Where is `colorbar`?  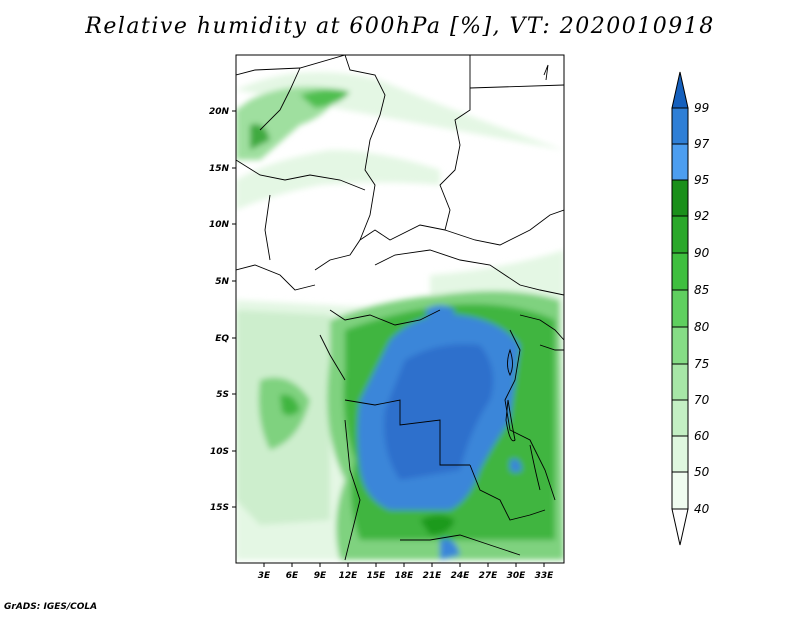 colorbar is located at coordinates (680, 308).